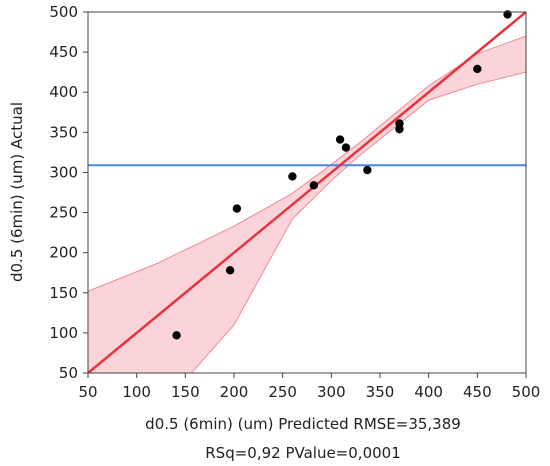  What do you see at coordinates (331, 392) in the screenshot?
I see `x-tick-label: 300` at bounding box center [331, 392].